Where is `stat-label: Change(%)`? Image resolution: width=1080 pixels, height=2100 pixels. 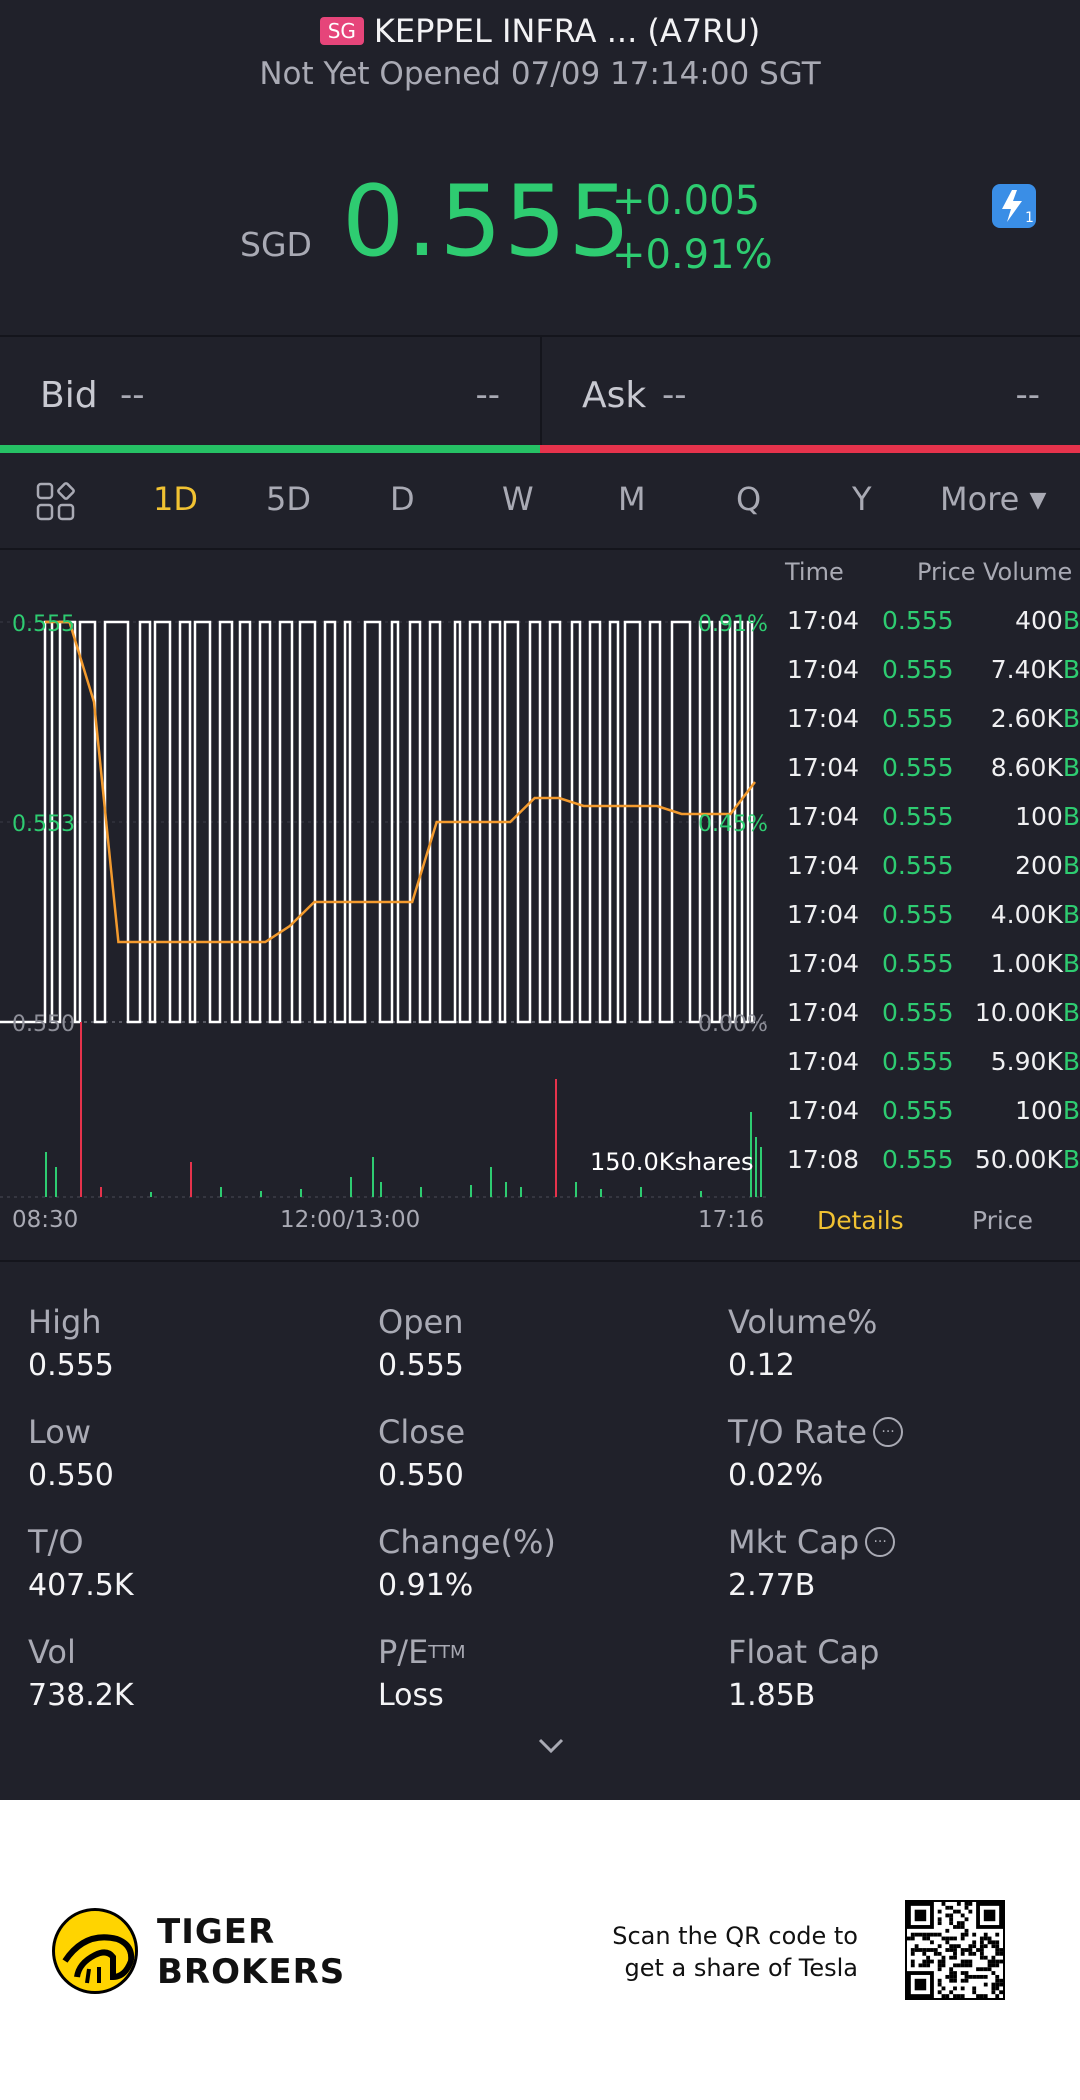 stat-label: Change(%) is located at coordinates (538, 1542).